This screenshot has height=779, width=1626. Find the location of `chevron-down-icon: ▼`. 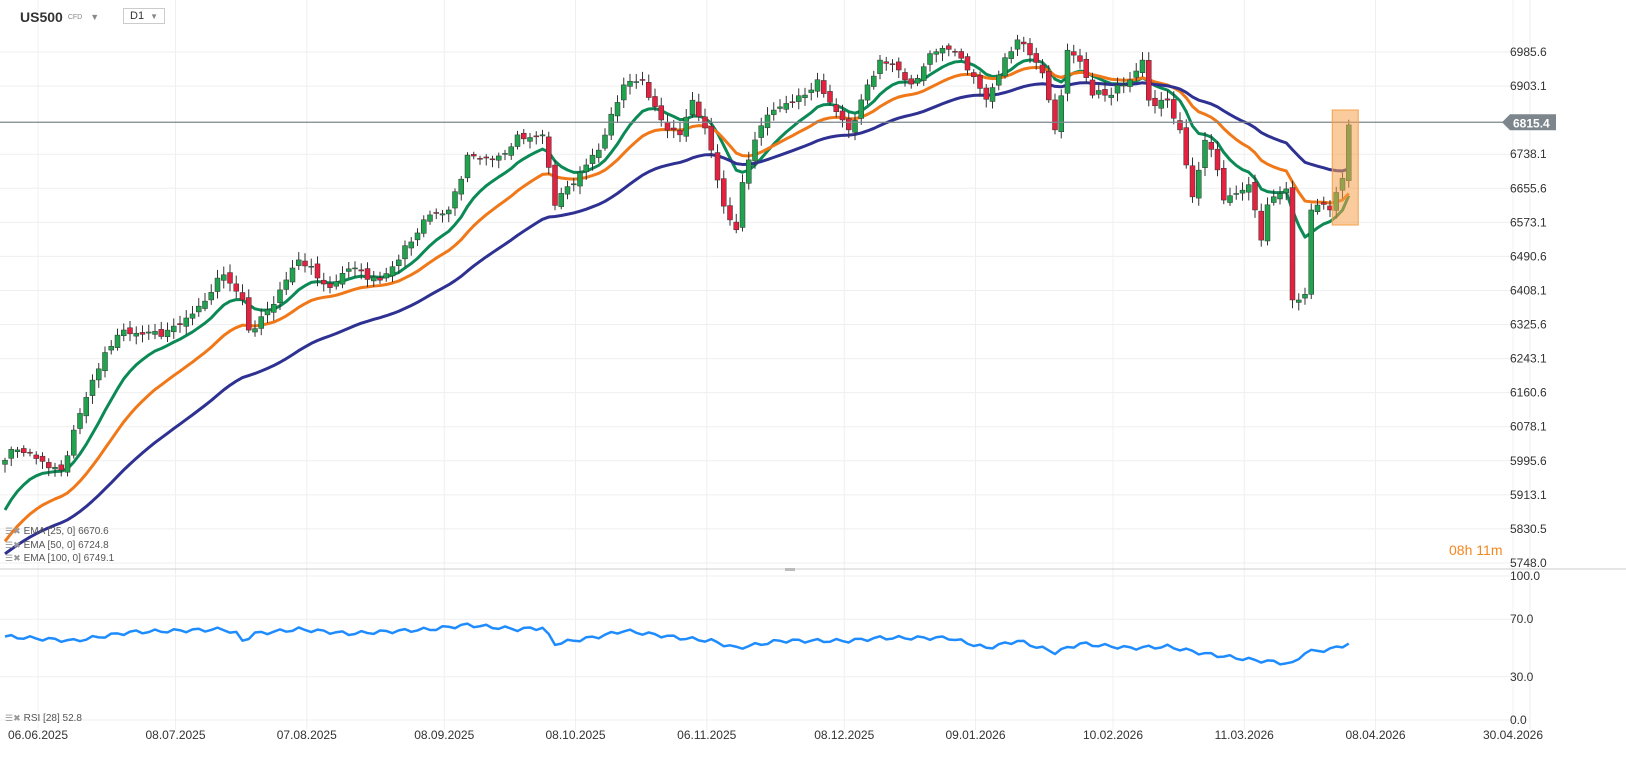

chevron-down-icon: ▼ is located at coordinates (95, 17).